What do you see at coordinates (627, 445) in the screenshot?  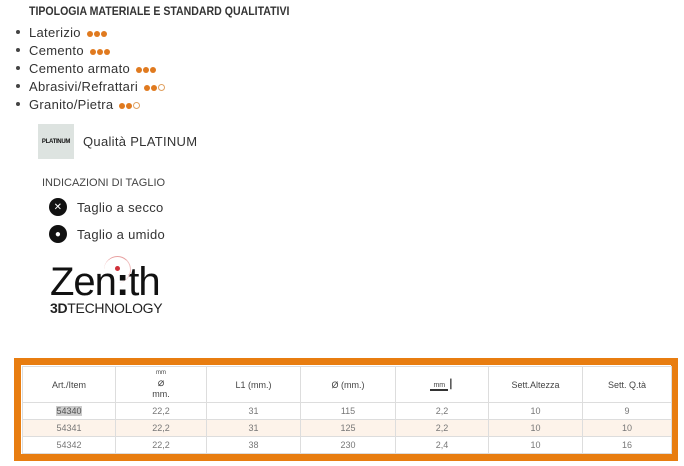 I see `table-cell: 16` at bounding box center [627, 445].